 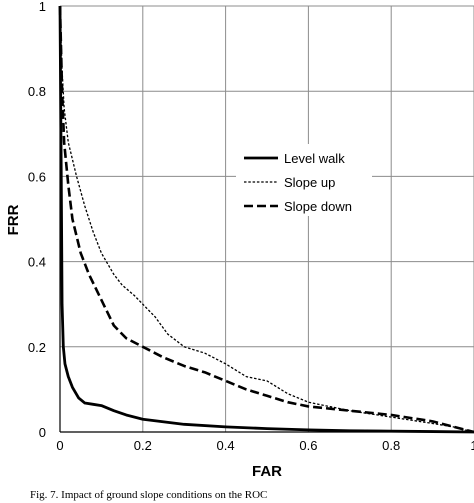 I want to click on x-tick-label: 1, so click(x=472, y=445).